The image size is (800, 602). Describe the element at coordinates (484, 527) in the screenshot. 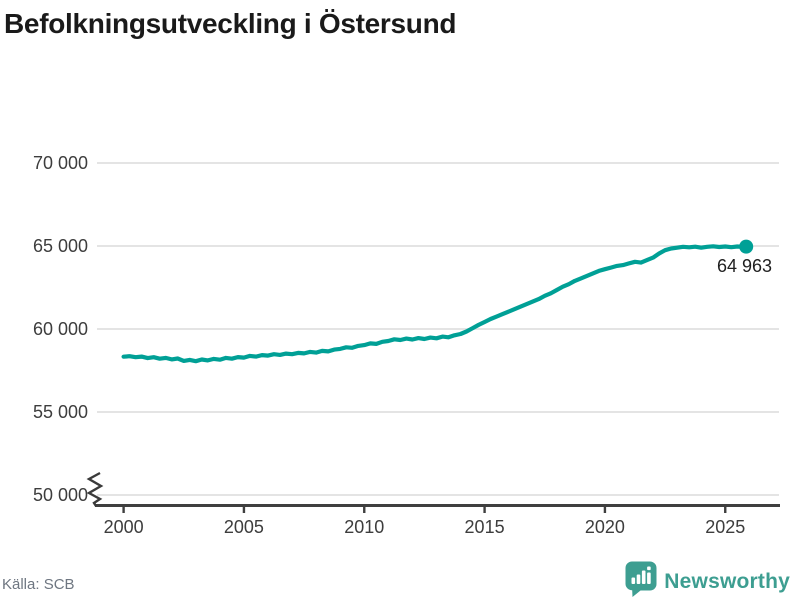

I see `x-tick-label: 2015` at that location.